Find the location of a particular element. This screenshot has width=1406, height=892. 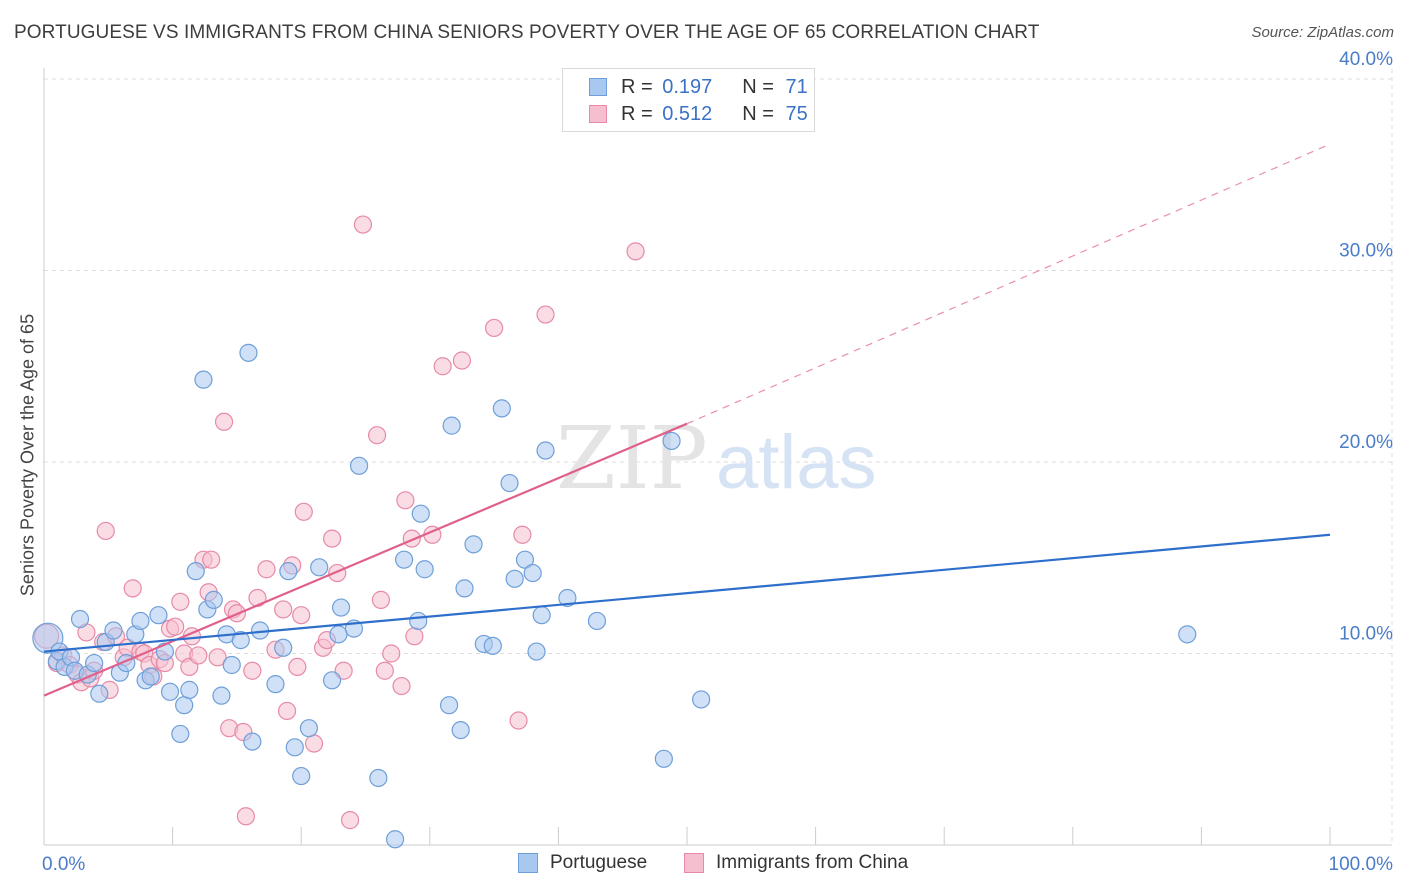

stats-row-china: R = 0.512 N = 75 is located at coordinates (698, 114).